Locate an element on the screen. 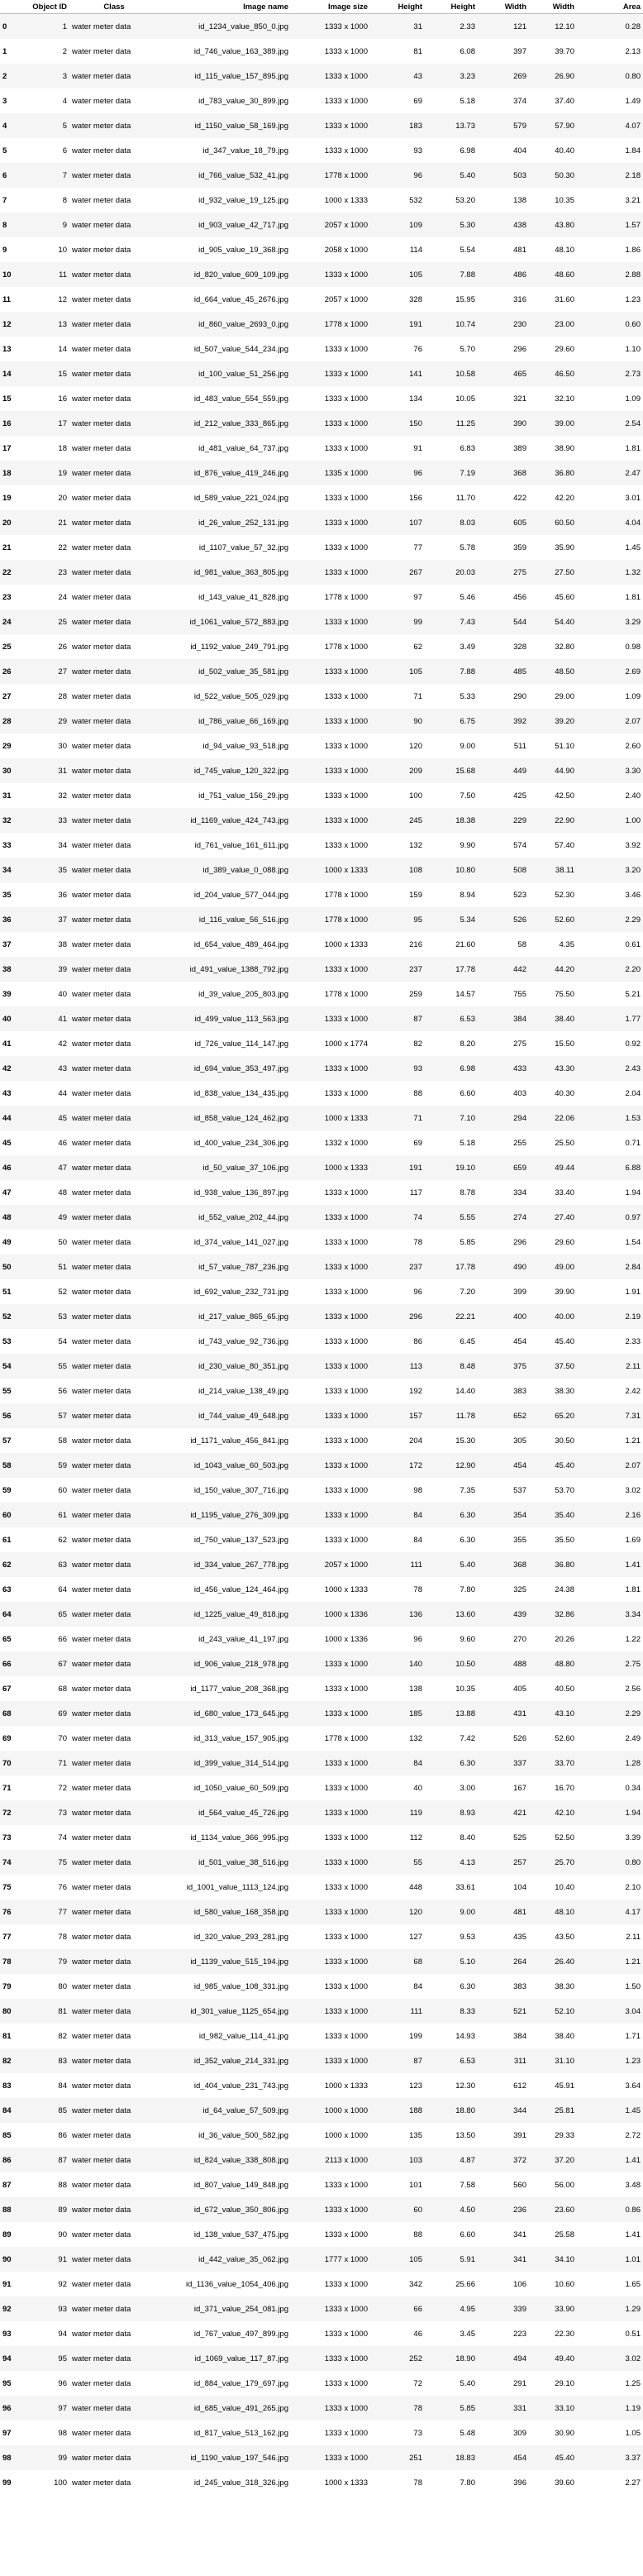 This screenshot has height=2576, width=643. table-cell: id_347_value_18_79.jpg is located at coordinates (245, 151).